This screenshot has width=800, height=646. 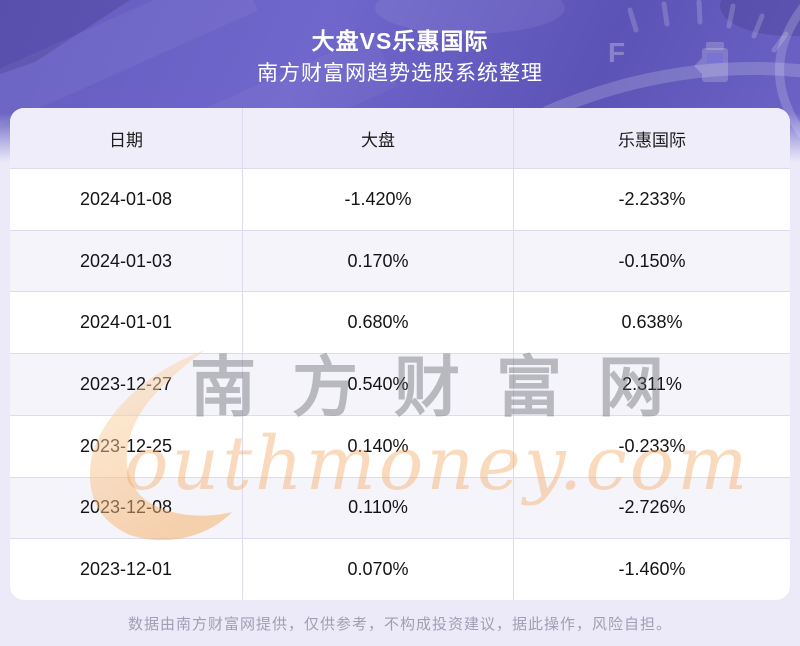 What do you see at coordinates (126, 384) in the screenshot?
I see `date-cell: 2023-12-27` at bounding box center [126, 384].